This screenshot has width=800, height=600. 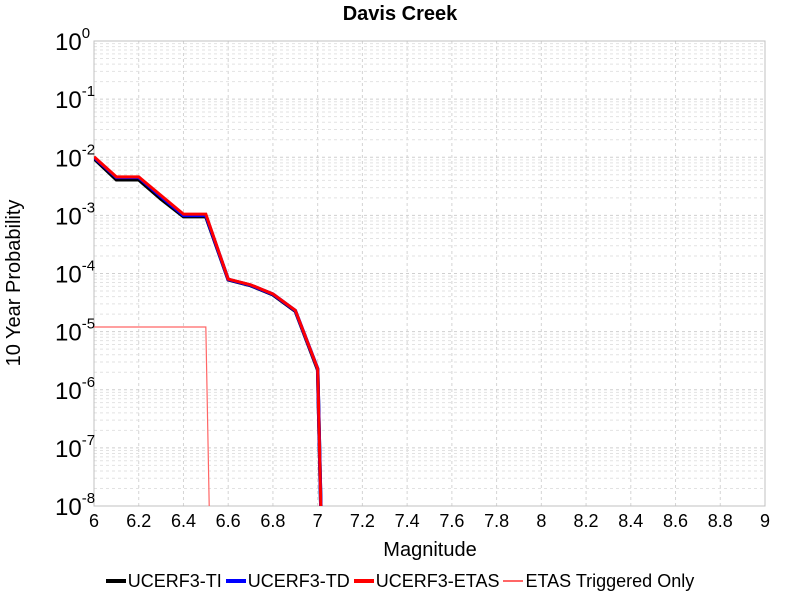 I want to click on x-tick-label: 9, so click(x=765, y=521).